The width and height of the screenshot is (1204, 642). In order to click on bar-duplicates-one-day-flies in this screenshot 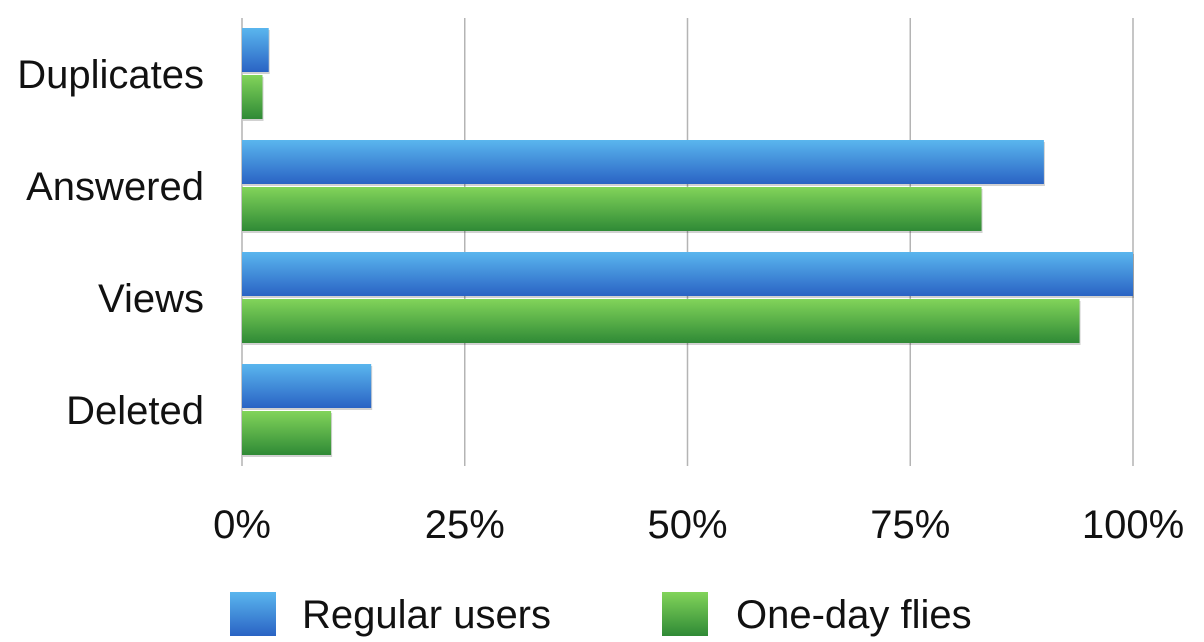, I will do `click(252, 97)`.